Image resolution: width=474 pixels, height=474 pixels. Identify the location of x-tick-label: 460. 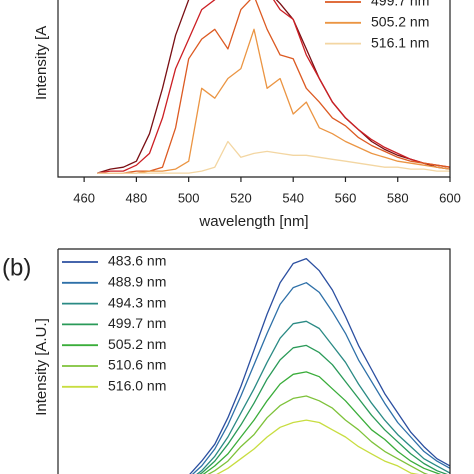
(84, 197).